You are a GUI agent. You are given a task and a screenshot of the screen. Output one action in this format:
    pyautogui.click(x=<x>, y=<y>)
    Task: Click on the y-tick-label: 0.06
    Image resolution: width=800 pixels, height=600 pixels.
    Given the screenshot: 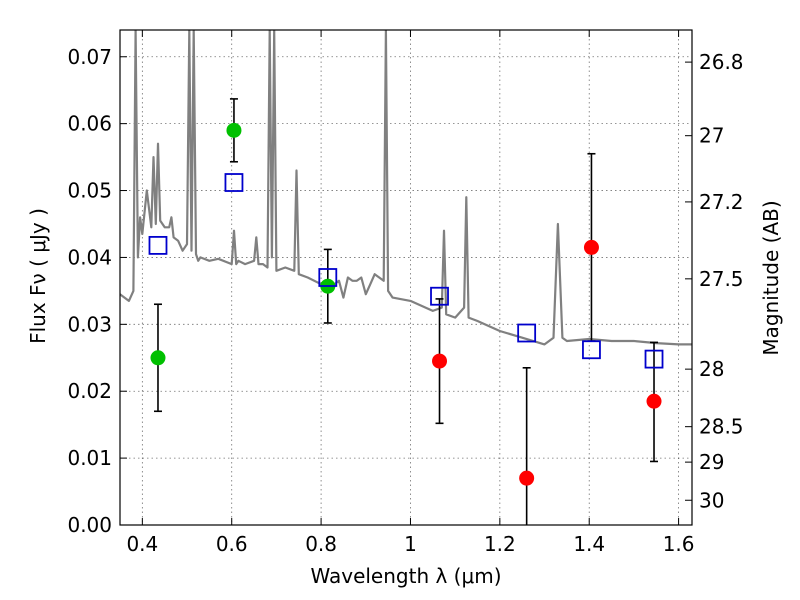 What is the action you would take?
    pyautogui.click(x=89, y=124)
    